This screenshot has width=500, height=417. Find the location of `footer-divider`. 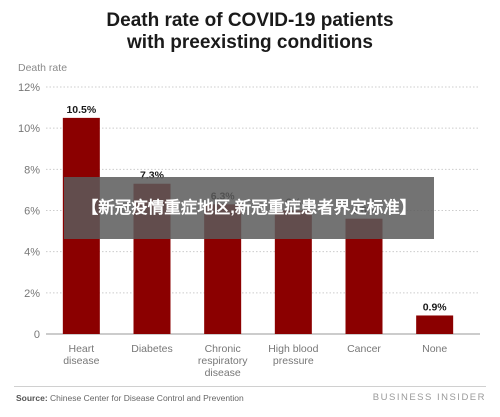

footer-divider is located at coordinates (250, 386).